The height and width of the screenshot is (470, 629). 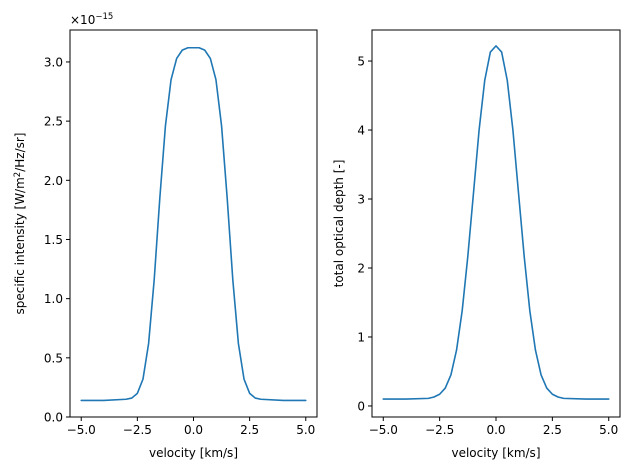 What do you see at coordinates (339, 224) in the screenshot?
I see `right-y-axis-label: total optical depth [-]` at bounding box center [339, 224].